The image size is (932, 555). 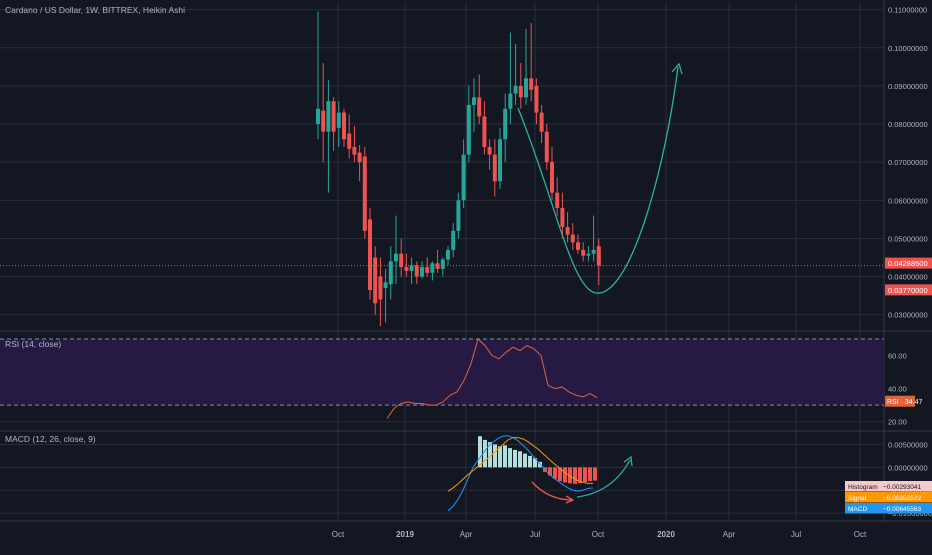 I want to click on price-tick-label: 0.11000000, so click(x=907, y=10).